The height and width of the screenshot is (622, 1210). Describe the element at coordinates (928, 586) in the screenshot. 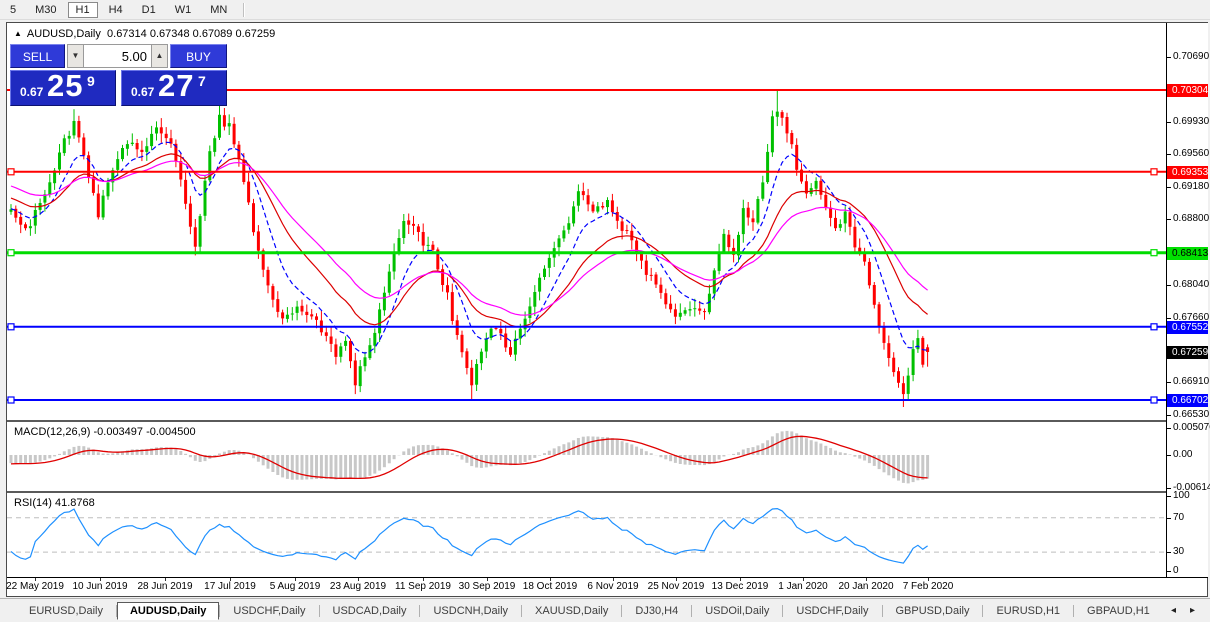

I see `date-axis-label: 7 Feb 2020` at that location.